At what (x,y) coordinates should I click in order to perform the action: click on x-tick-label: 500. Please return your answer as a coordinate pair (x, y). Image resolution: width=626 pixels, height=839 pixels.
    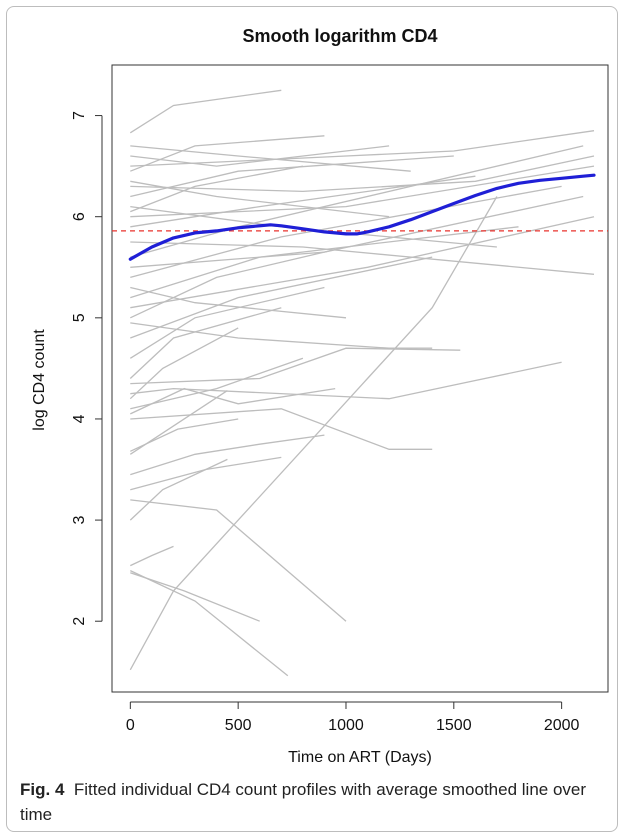
    Looking at the image, I should click on (238, 725).